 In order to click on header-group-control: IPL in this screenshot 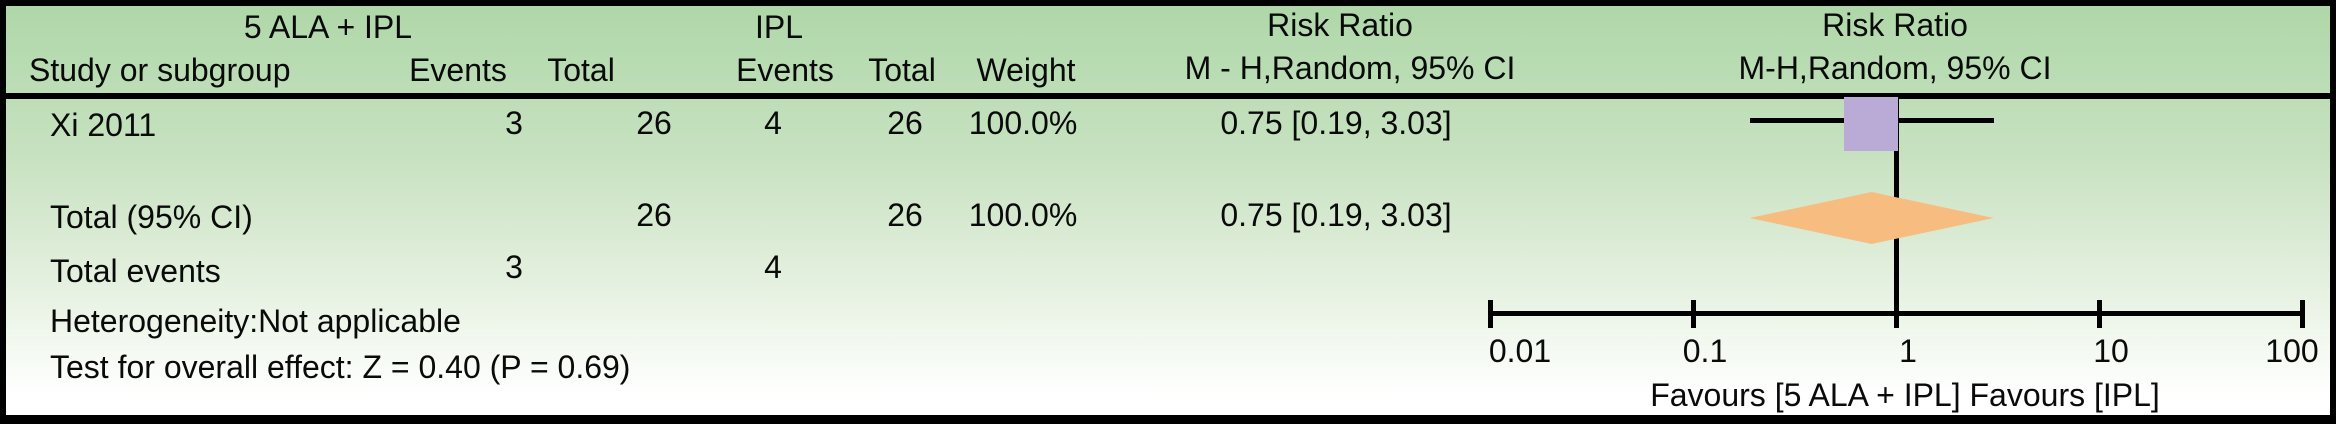, I will do `click(779, 27)`.